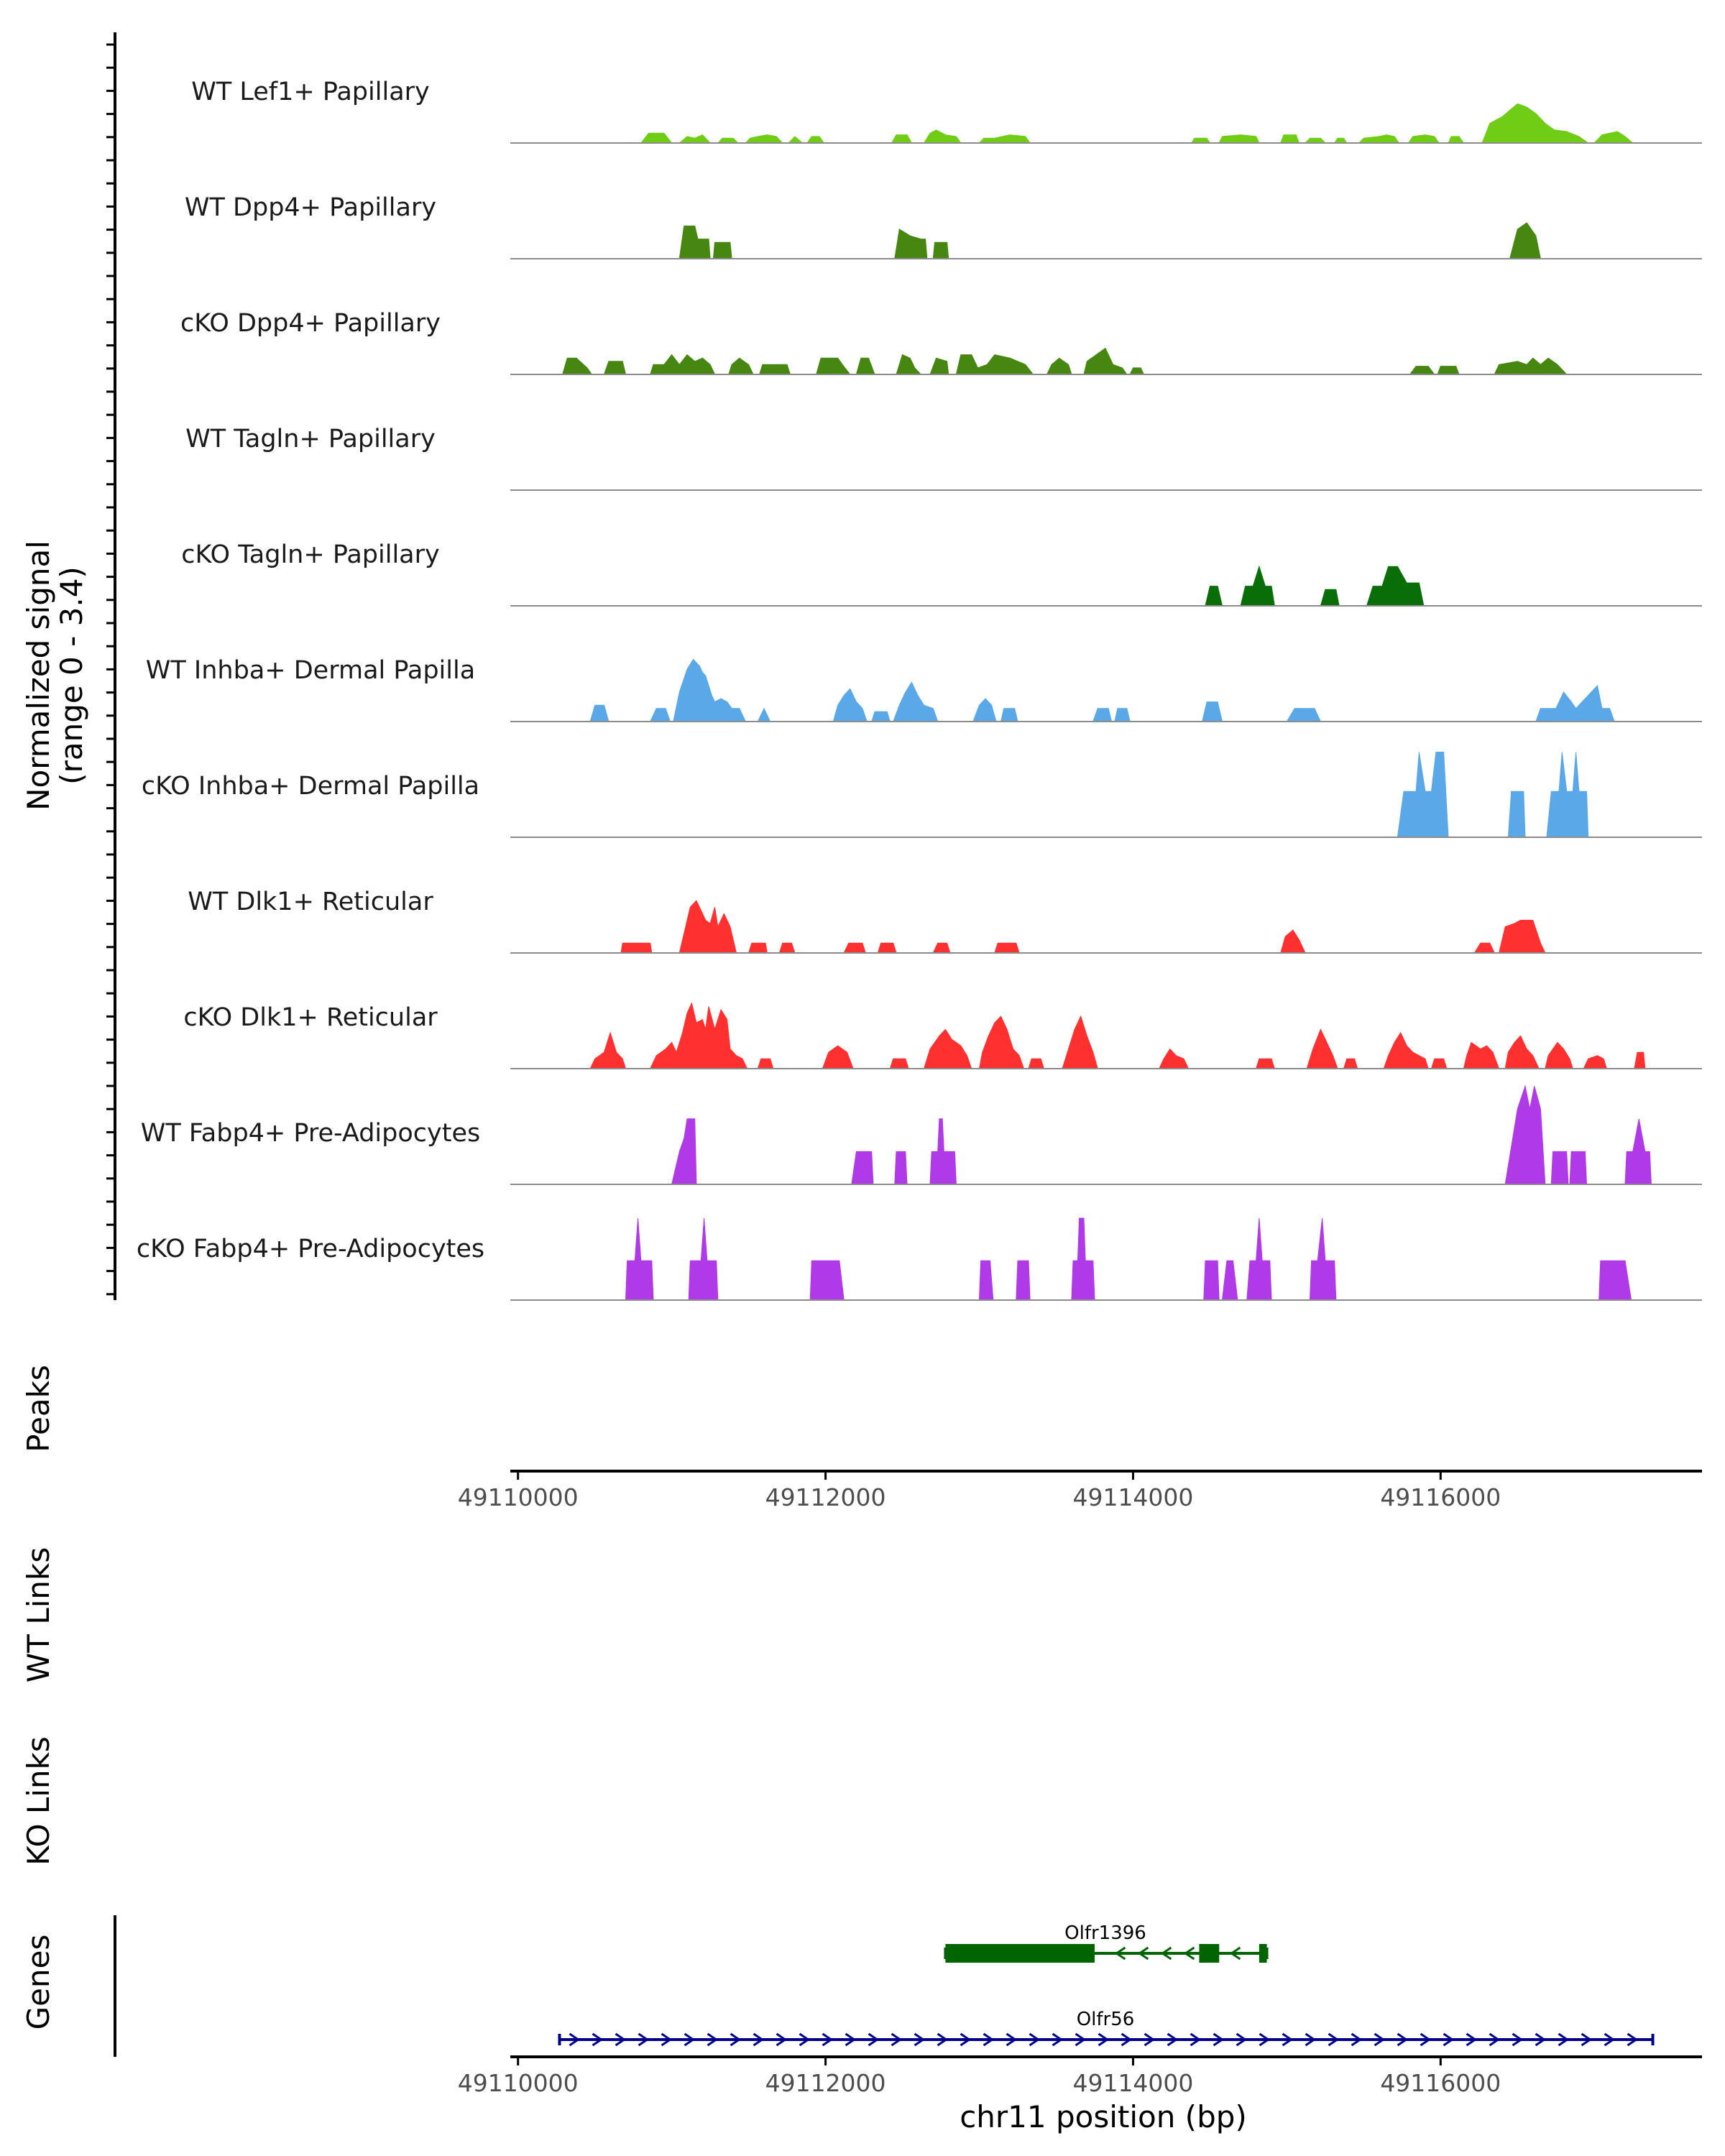 This screenshot has width=1725, height=2156. I want to click on peaks-x-axis: 49110000 49112000 49114000 49116000, so click(1080, 1491).